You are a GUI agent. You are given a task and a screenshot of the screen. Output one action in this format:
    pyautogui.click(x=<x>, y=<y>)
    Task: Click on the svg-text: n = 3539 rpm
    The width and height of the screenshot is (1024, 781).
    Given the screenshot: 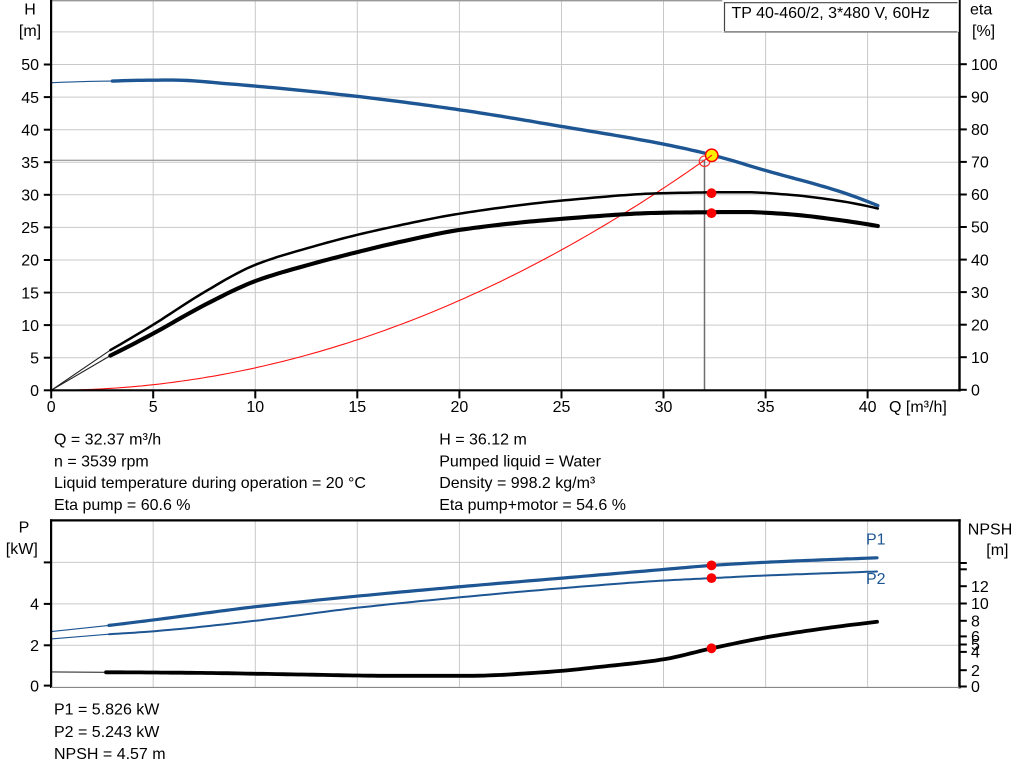 What is the action you would take?
    pyautogui.click(x=101, y=461)
    